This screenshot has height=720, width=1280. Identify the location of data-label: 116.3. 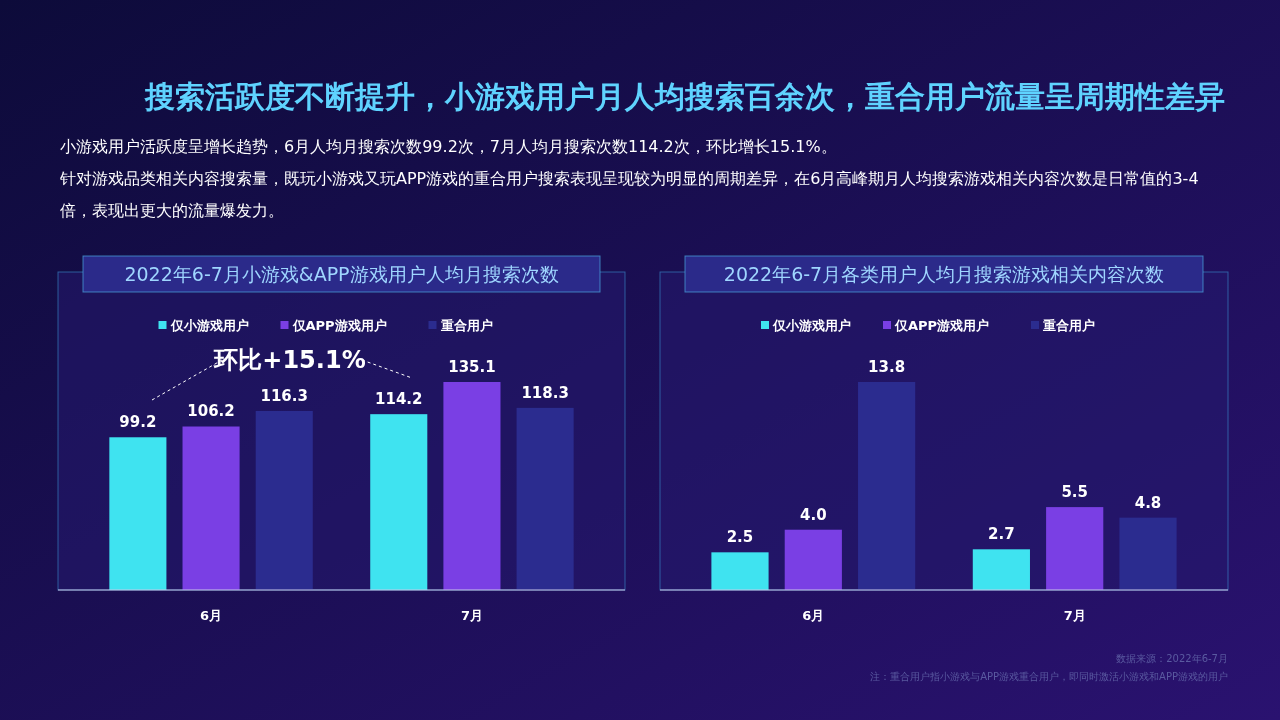
(284, 395).